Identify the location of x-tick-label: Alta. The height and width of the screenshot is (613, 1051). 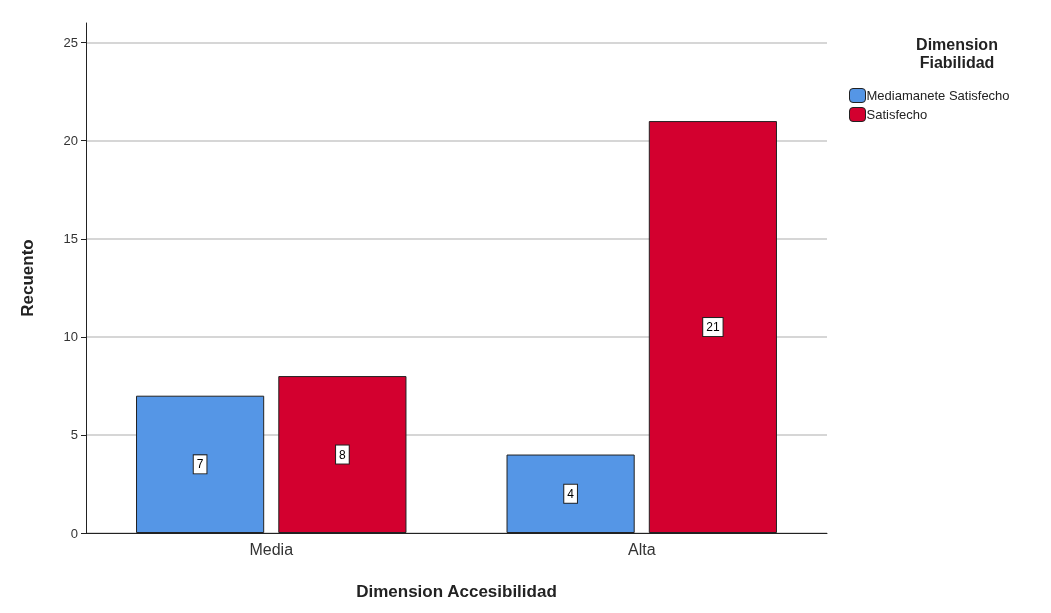
(641, 549).